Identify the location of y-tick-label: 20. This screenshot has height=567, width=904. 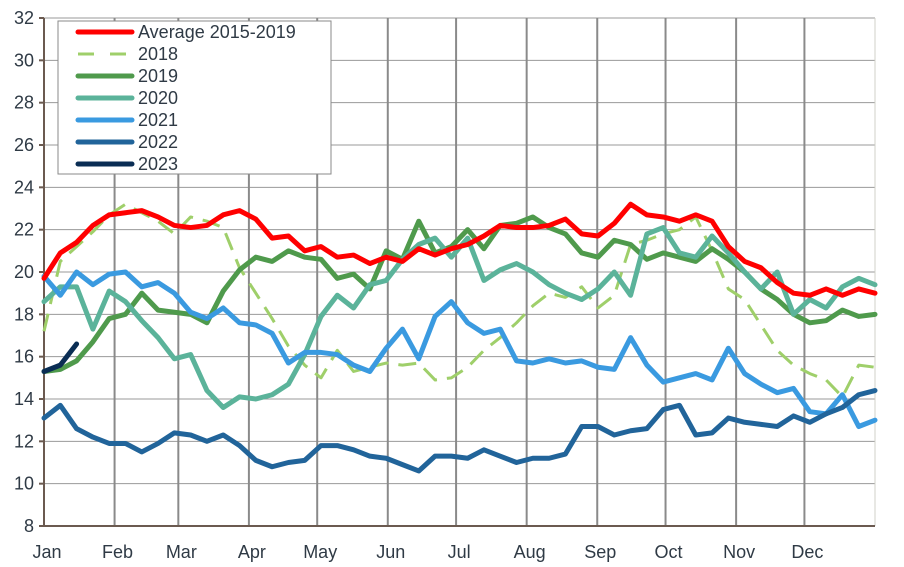
(24, 272).